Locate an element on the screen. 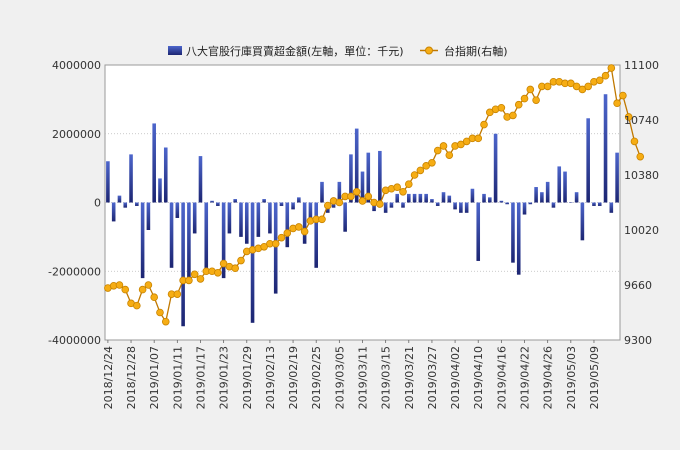 The width and height of the screenshot is (680, 450). x-tick-label: 2019/05/09 is located at coordinates (594, 377).